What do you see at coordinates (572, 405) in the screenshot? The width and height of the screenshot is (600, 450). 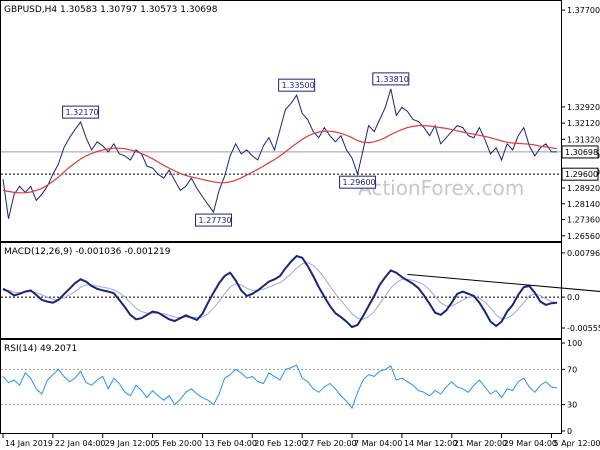 I see `rsi-y-tick-label: 30` at bounding box center [572, 405].